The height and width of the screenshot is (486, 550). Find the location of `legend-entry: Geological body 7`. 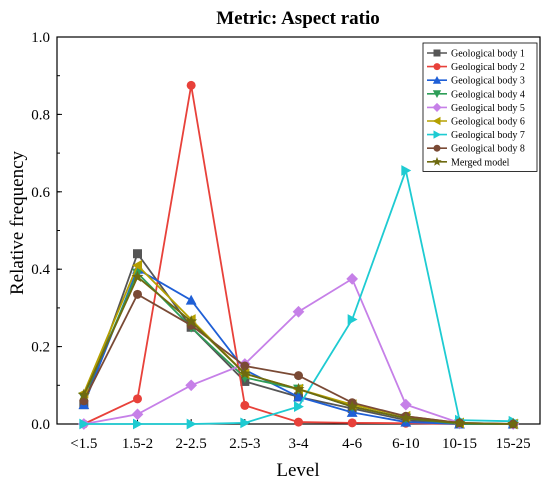

legend-entry: Geological body 7 is located at coordinates (476, 135).